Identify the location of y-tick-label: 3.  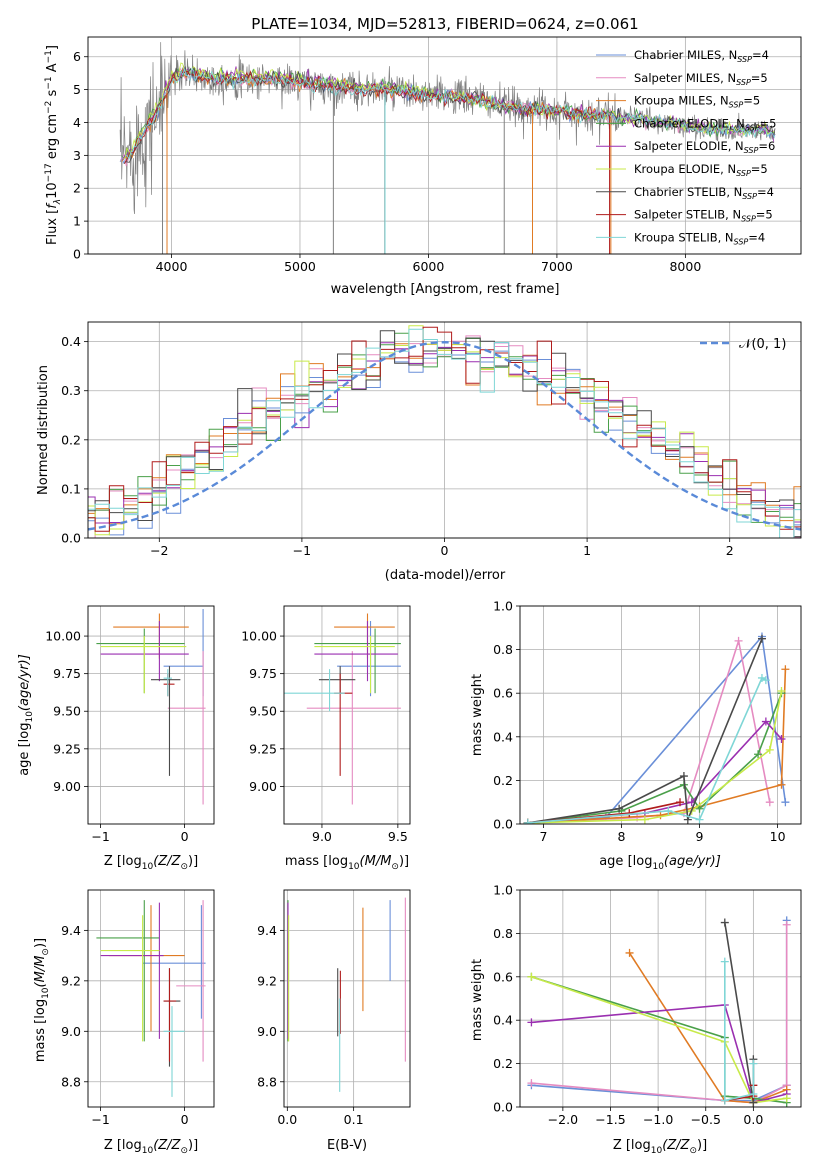
(77, 155).